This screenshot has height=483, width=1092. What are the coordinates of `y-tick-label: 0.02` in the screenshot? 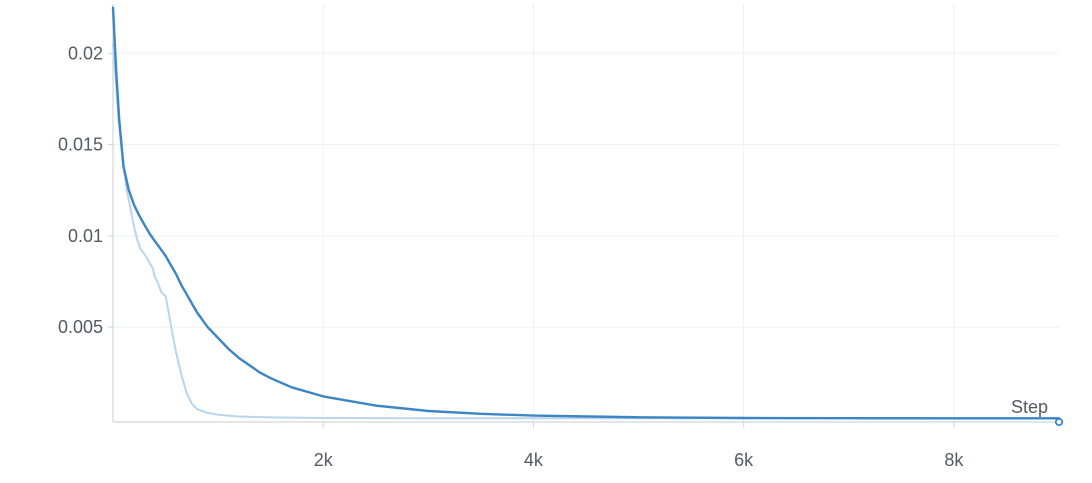 It's located at (85, 53).